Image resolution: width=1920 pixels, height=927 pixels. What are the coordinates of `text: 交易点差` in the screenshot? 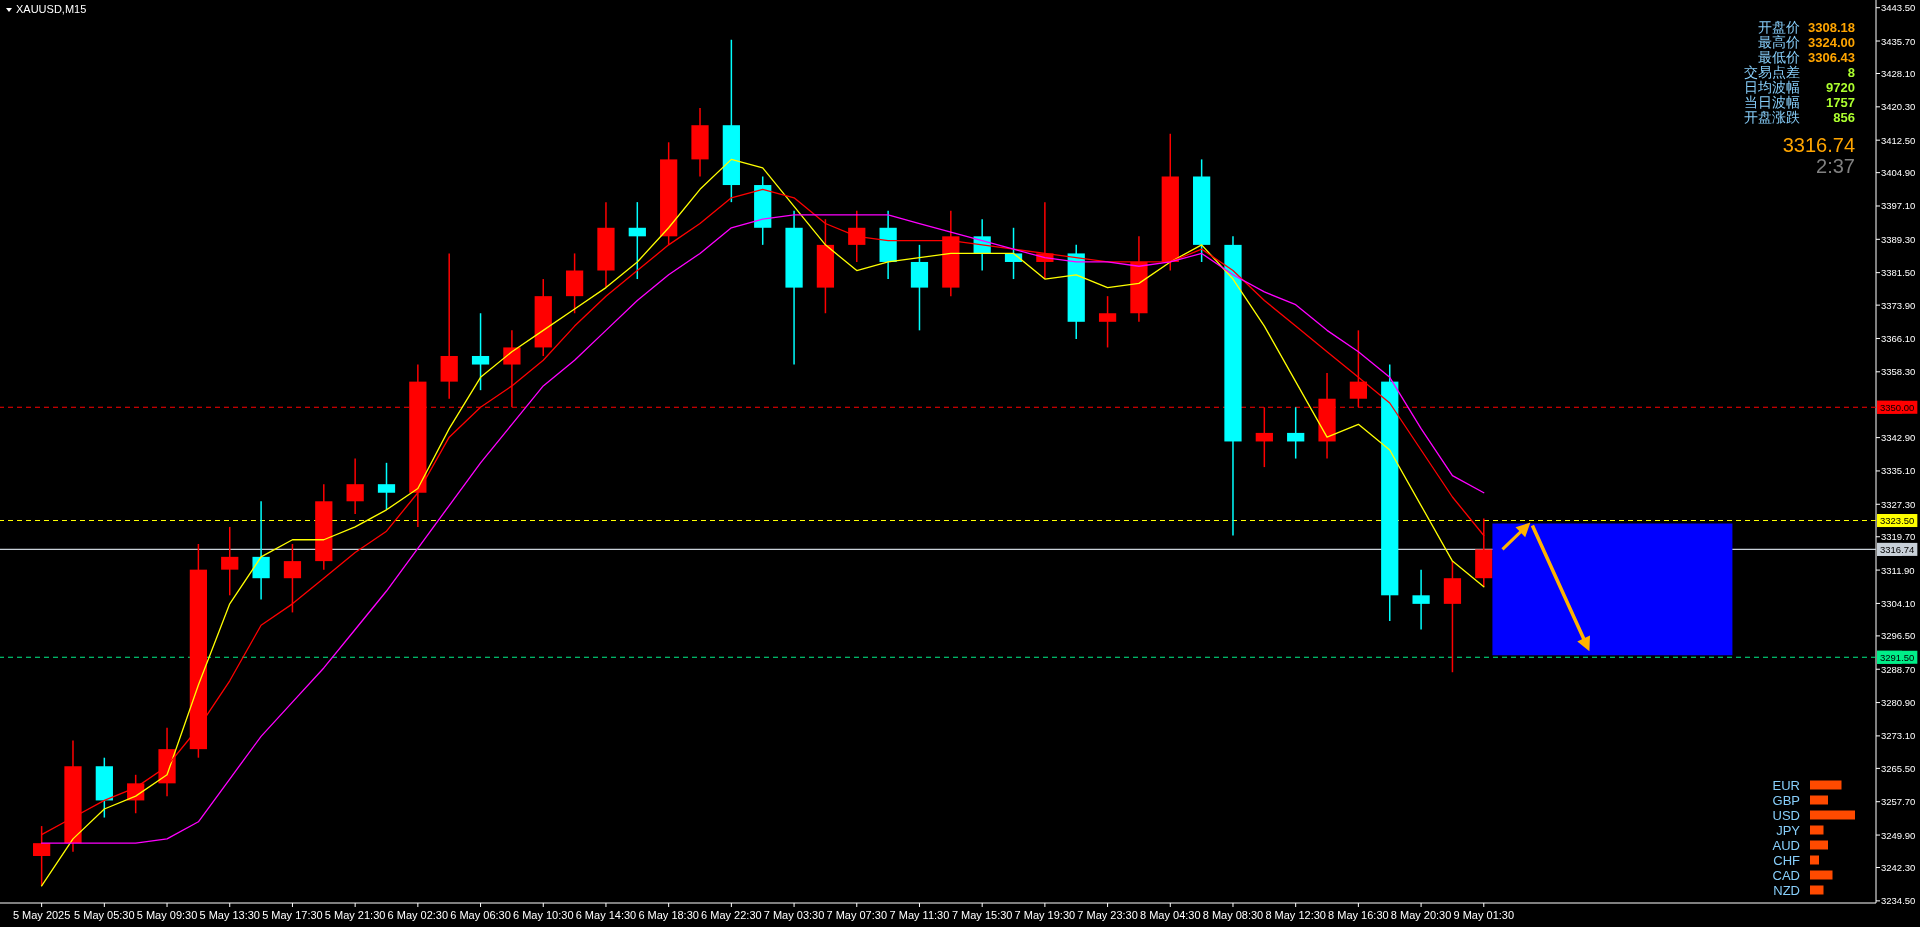 It's located at (1772, 72).